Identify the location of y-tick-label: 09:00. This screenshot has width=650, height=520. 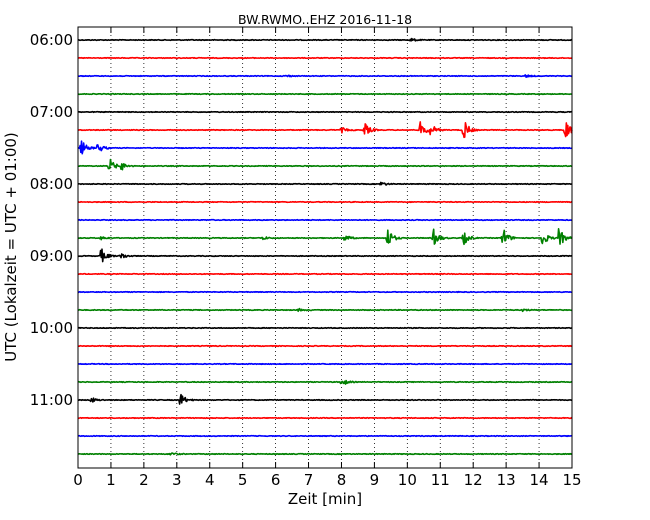
(51, 256).